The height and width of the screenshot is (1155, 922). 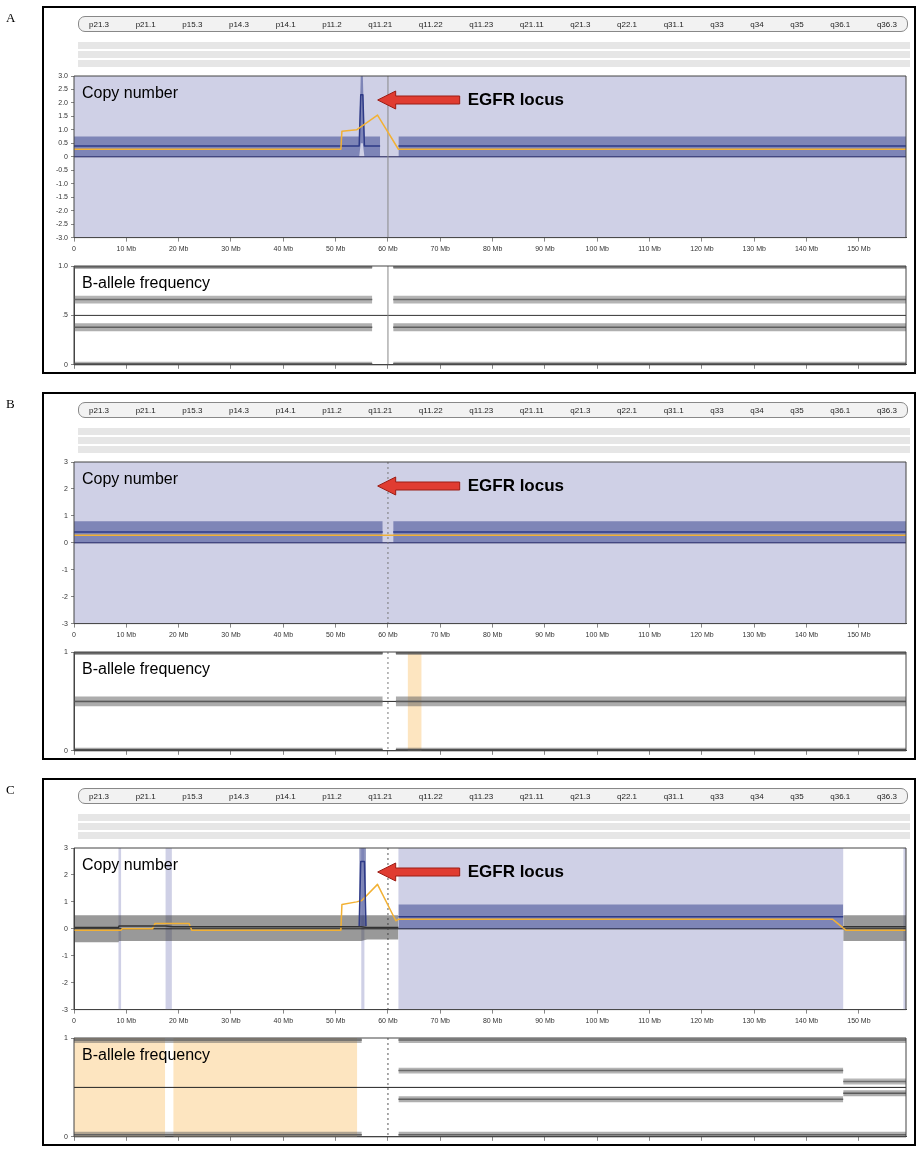 What do you see at coordinates (11, 18) in the screenshot?
I see `text: A` at bounding box center [11, 18].